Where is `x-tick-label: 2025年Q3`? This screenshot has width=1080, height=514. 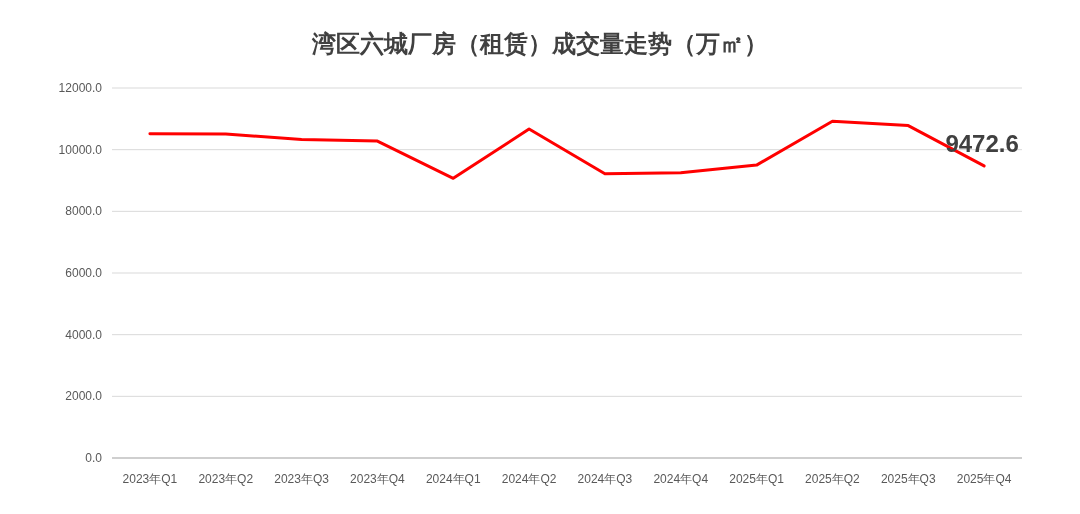 x-tick-label: 2025年Q3 is located at coordinates (908, 479).